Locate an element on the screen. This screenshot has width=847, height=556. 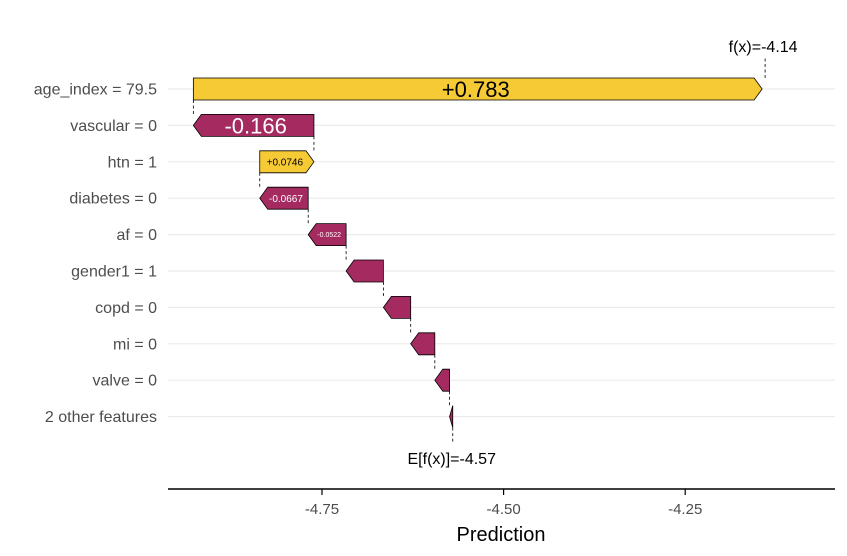
bar-diabetes is located at coordinates (284, 198).